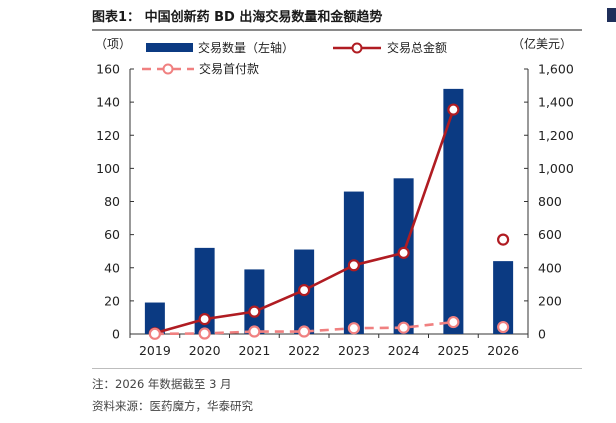 This screenshot has width=616, height=423. What do you see at coordinates (357, 48) in the screenshot?
I see `legend-swatch-total-marker` at bounding box center [357, 48].